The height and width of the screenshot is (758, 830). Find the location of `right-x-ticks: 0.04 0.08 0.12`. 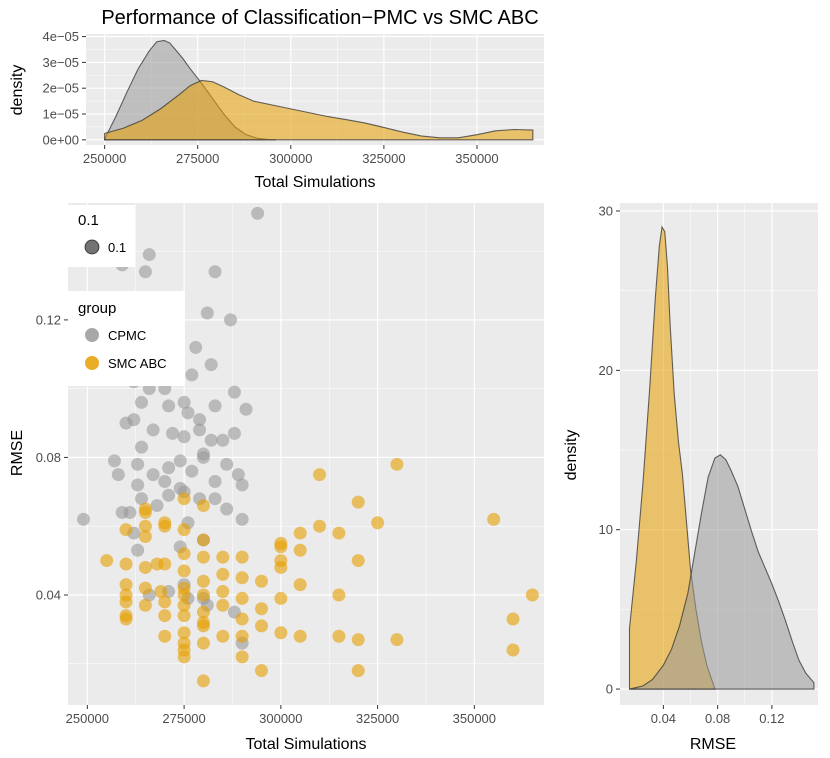

right-x-ticks: 0.04 0.08 0.12 is located at coordinates (718, 715).